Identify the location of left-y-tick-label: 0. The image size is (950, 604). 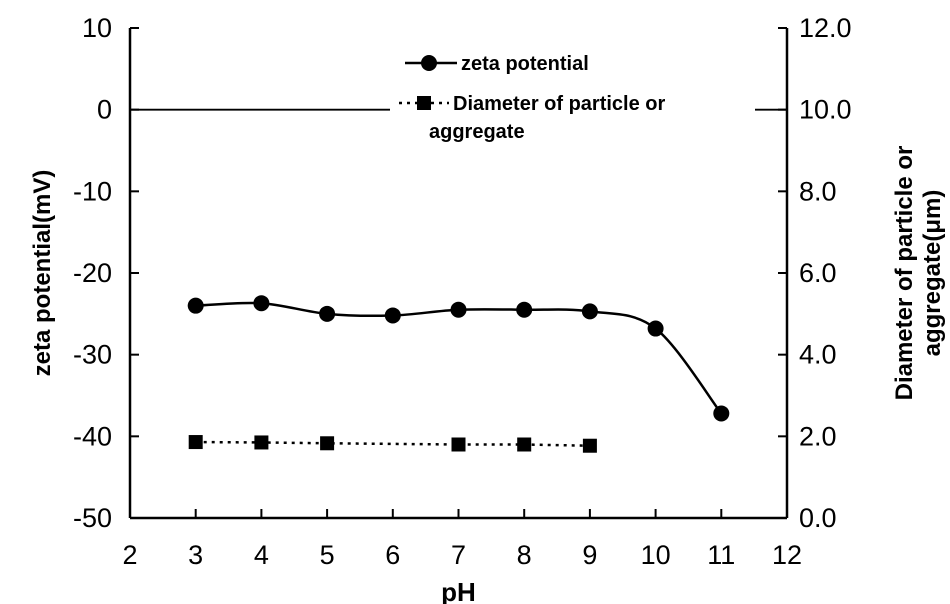
(104, 110).